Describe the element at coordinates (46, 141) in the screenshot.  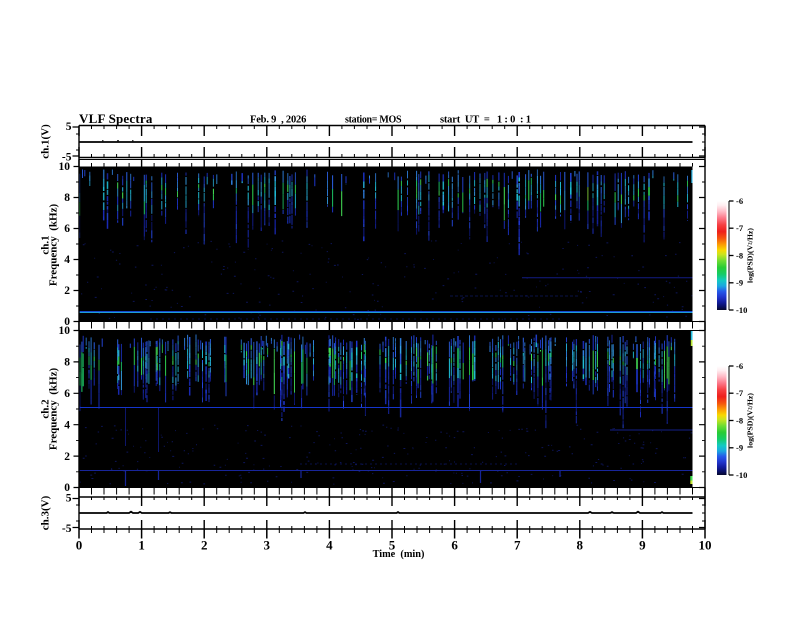
I see `svg-text: ch.1(V)` at that location.